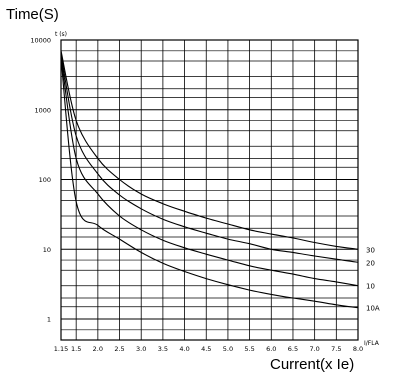 This screenshot has height=374, width=393. I want to click on x-tick-label: 2.5, so click(119, 349).